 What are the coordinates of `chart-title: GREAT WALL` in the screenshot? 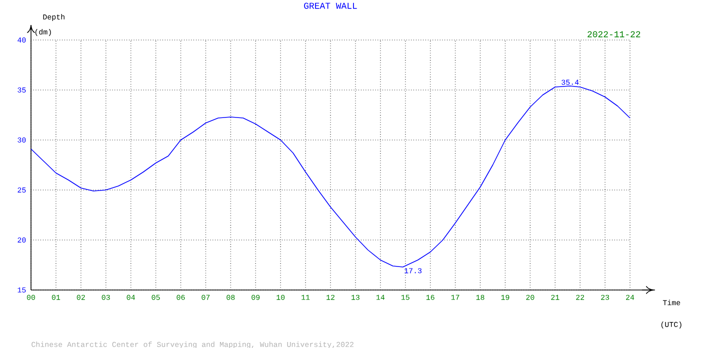 It's located at (330, 5).